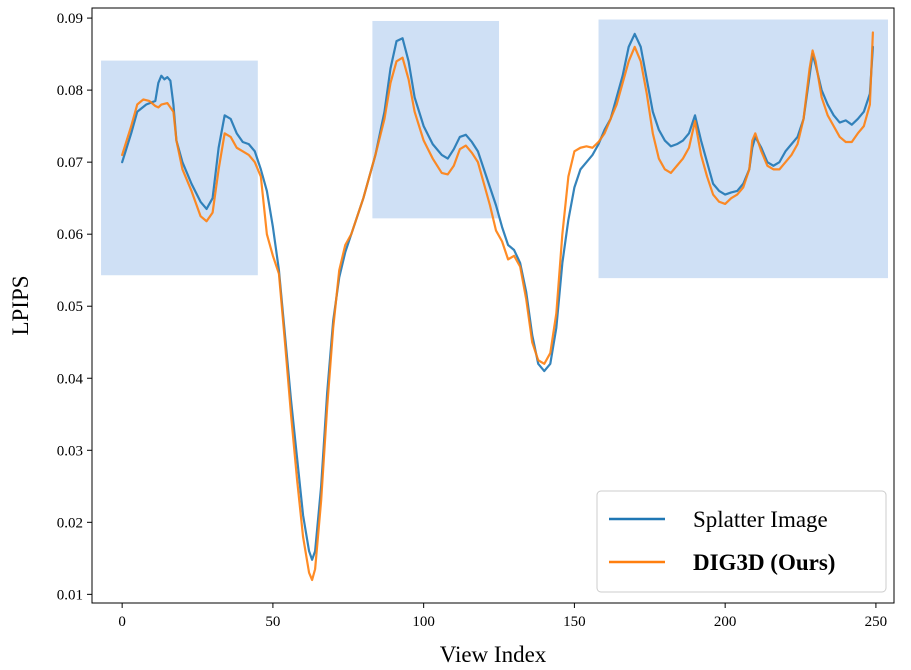 This screenshot has height=670, width=911. What do you see at coordinates (70, 19) in the screenshot?
I see `y-tick-label: 0.09` at bounding box center [70, 19].